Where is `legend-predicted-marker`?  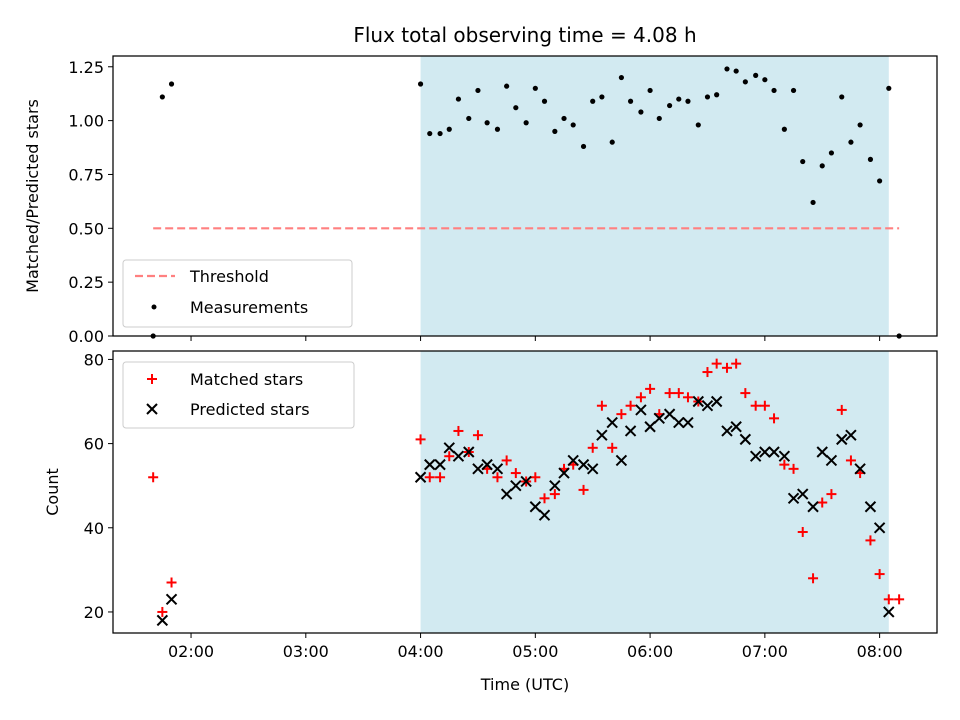 legend-predicted-marker is located at coordinates (152, 409).